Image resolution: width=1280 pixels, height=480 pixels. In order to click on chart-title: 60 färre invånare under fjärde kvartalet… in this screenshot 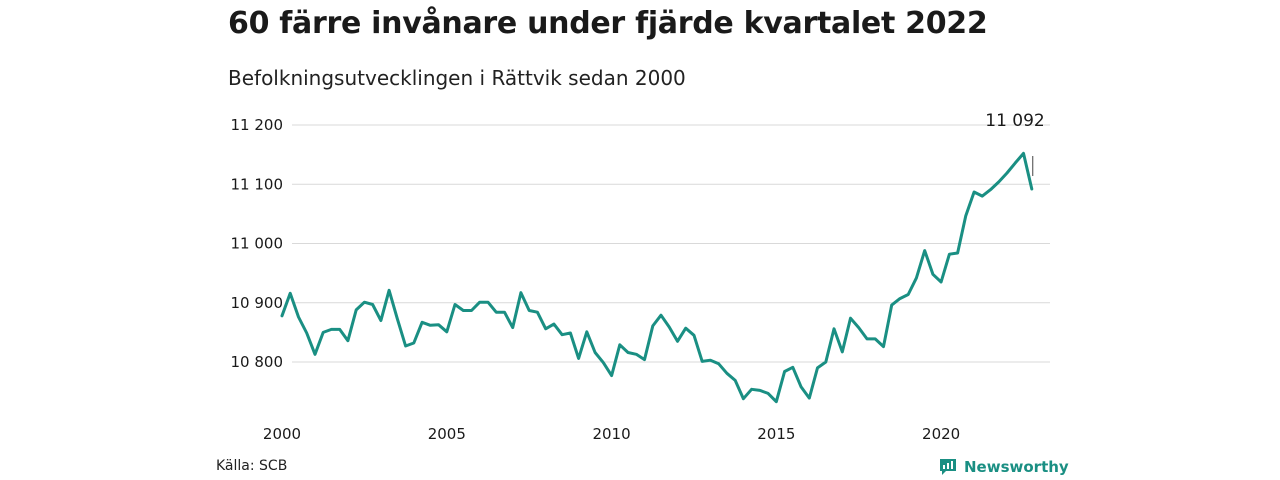, I will do `click(608, 23)`.